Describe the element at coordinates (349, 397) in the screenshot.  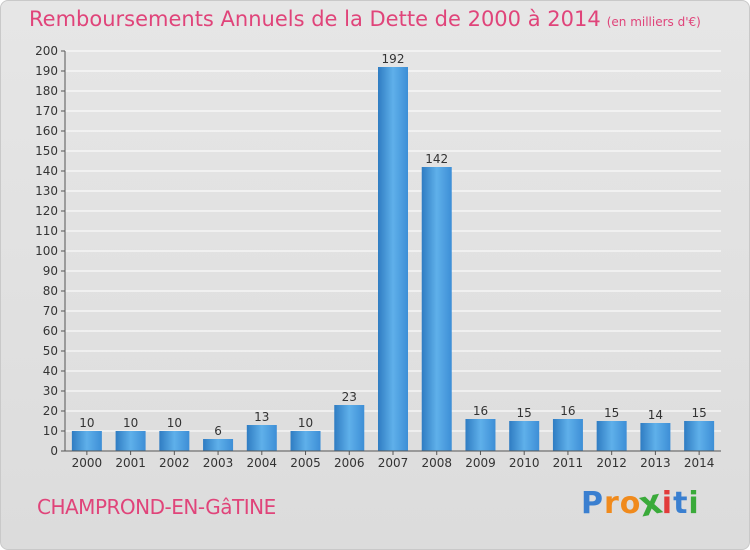
I see `data-label-2006: 23` at that location.